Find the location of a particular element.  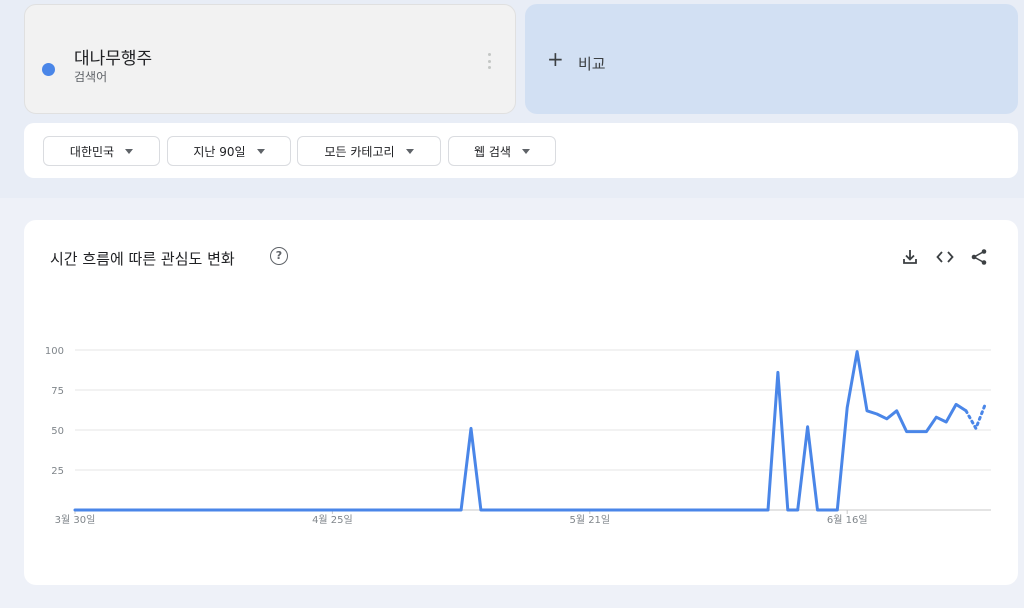

term-color-dot is located at coordinates (48, 69).